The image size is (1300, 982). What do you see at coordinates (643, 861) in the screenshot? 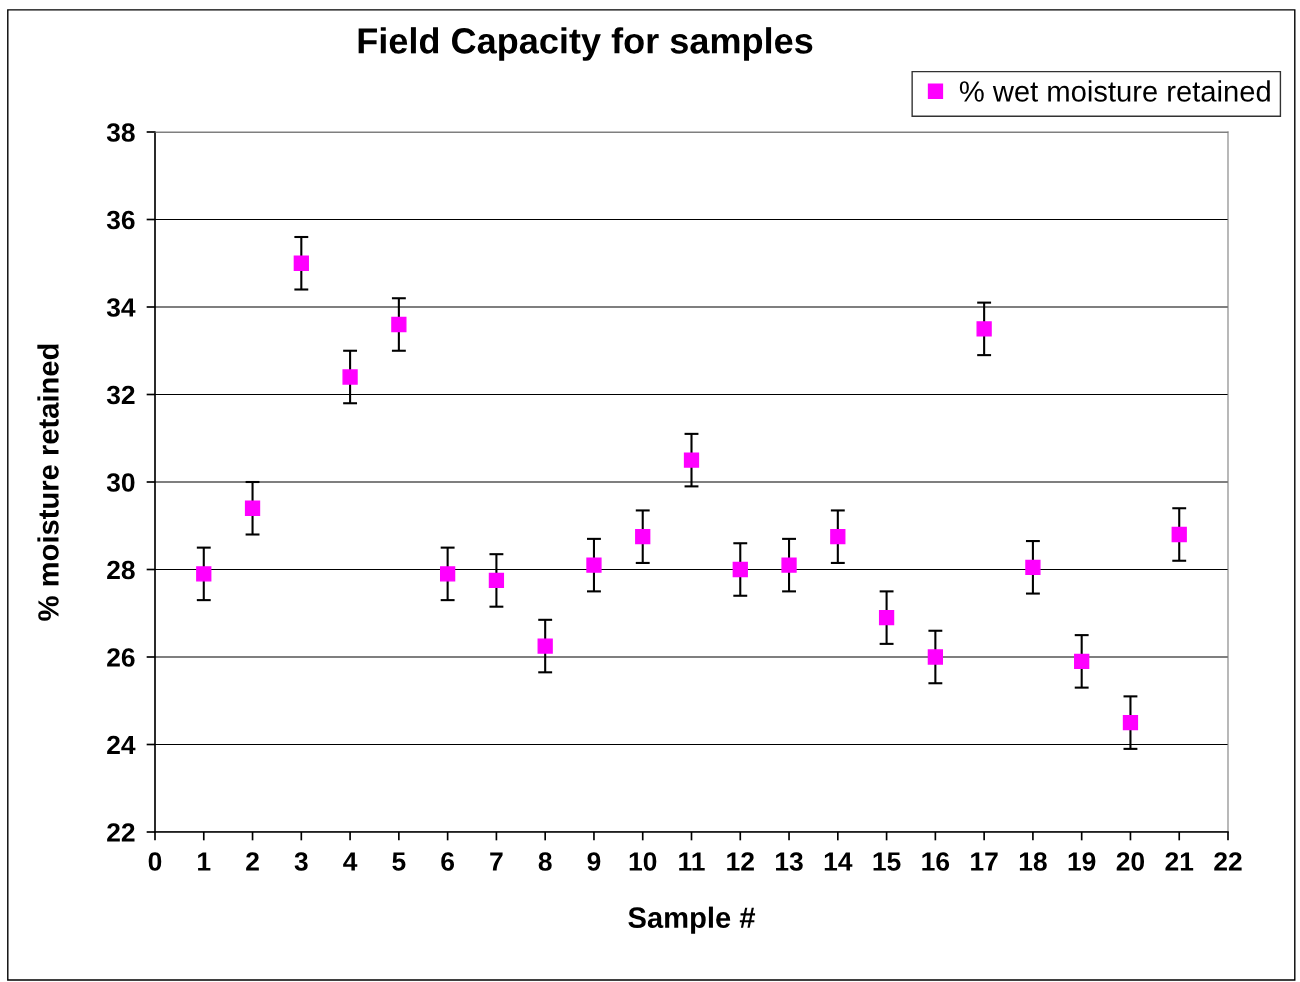
I see `x-tick-label: 10` at bounding box center [643, 861].